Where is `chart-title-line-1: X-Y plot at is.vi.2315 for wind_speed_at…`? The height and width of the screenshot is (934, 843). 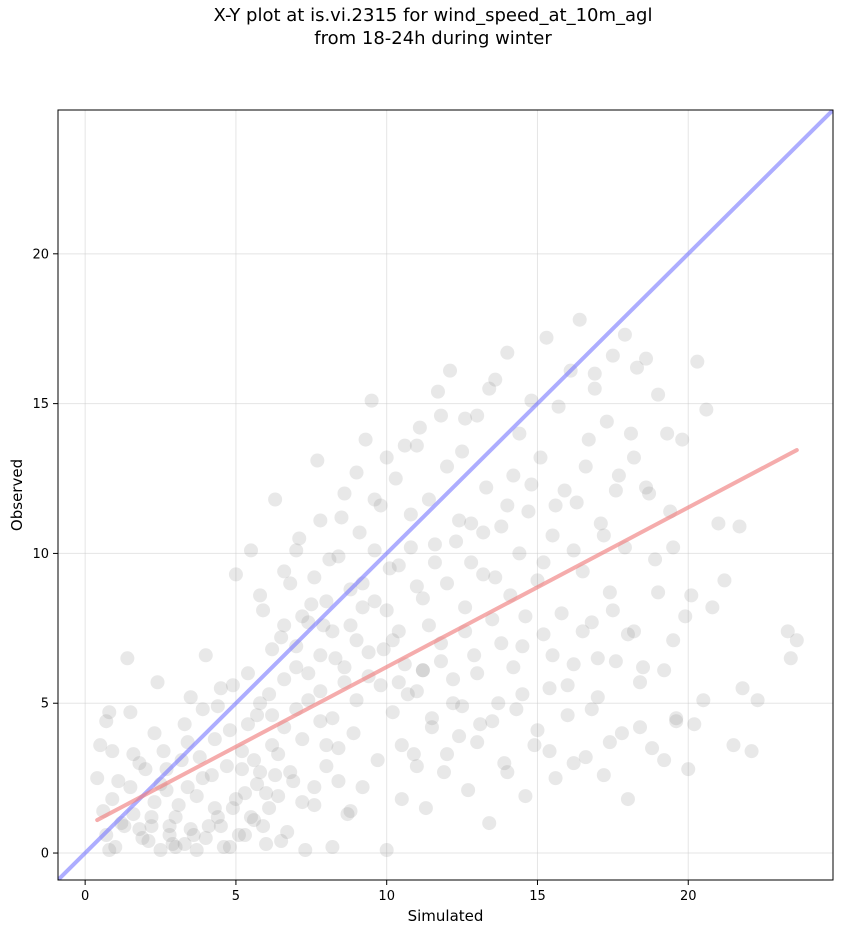 chart-title-line-1: X-Y plot at is.vi.2315 for wind_speed_at… is located at coordinates (433, 15).